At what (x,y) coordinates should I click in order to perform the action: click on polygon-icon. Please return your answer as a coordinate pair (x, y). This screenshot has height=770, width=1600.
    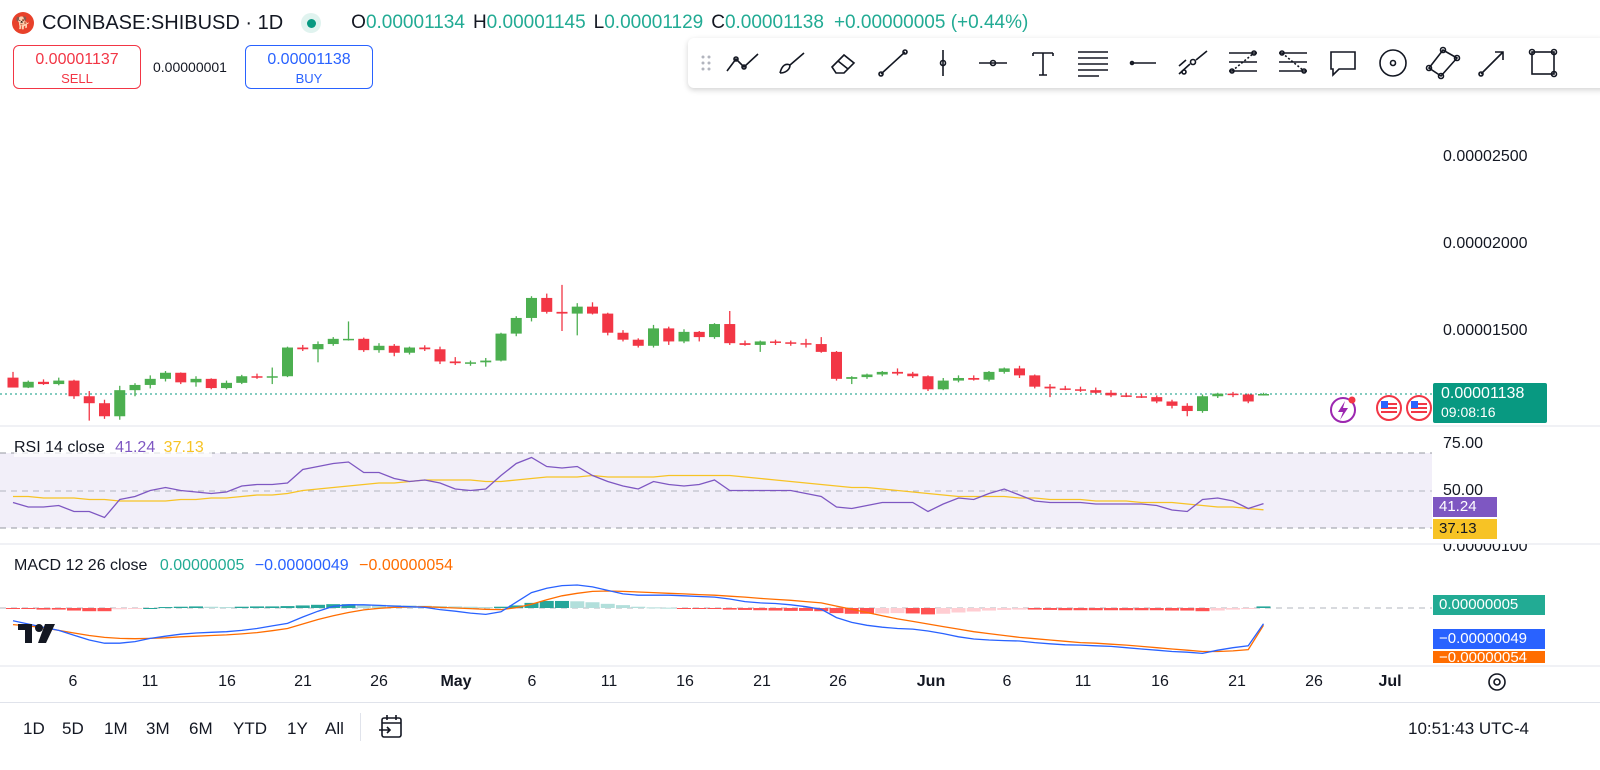
    Looking at the image, I should click on (1443, 63).